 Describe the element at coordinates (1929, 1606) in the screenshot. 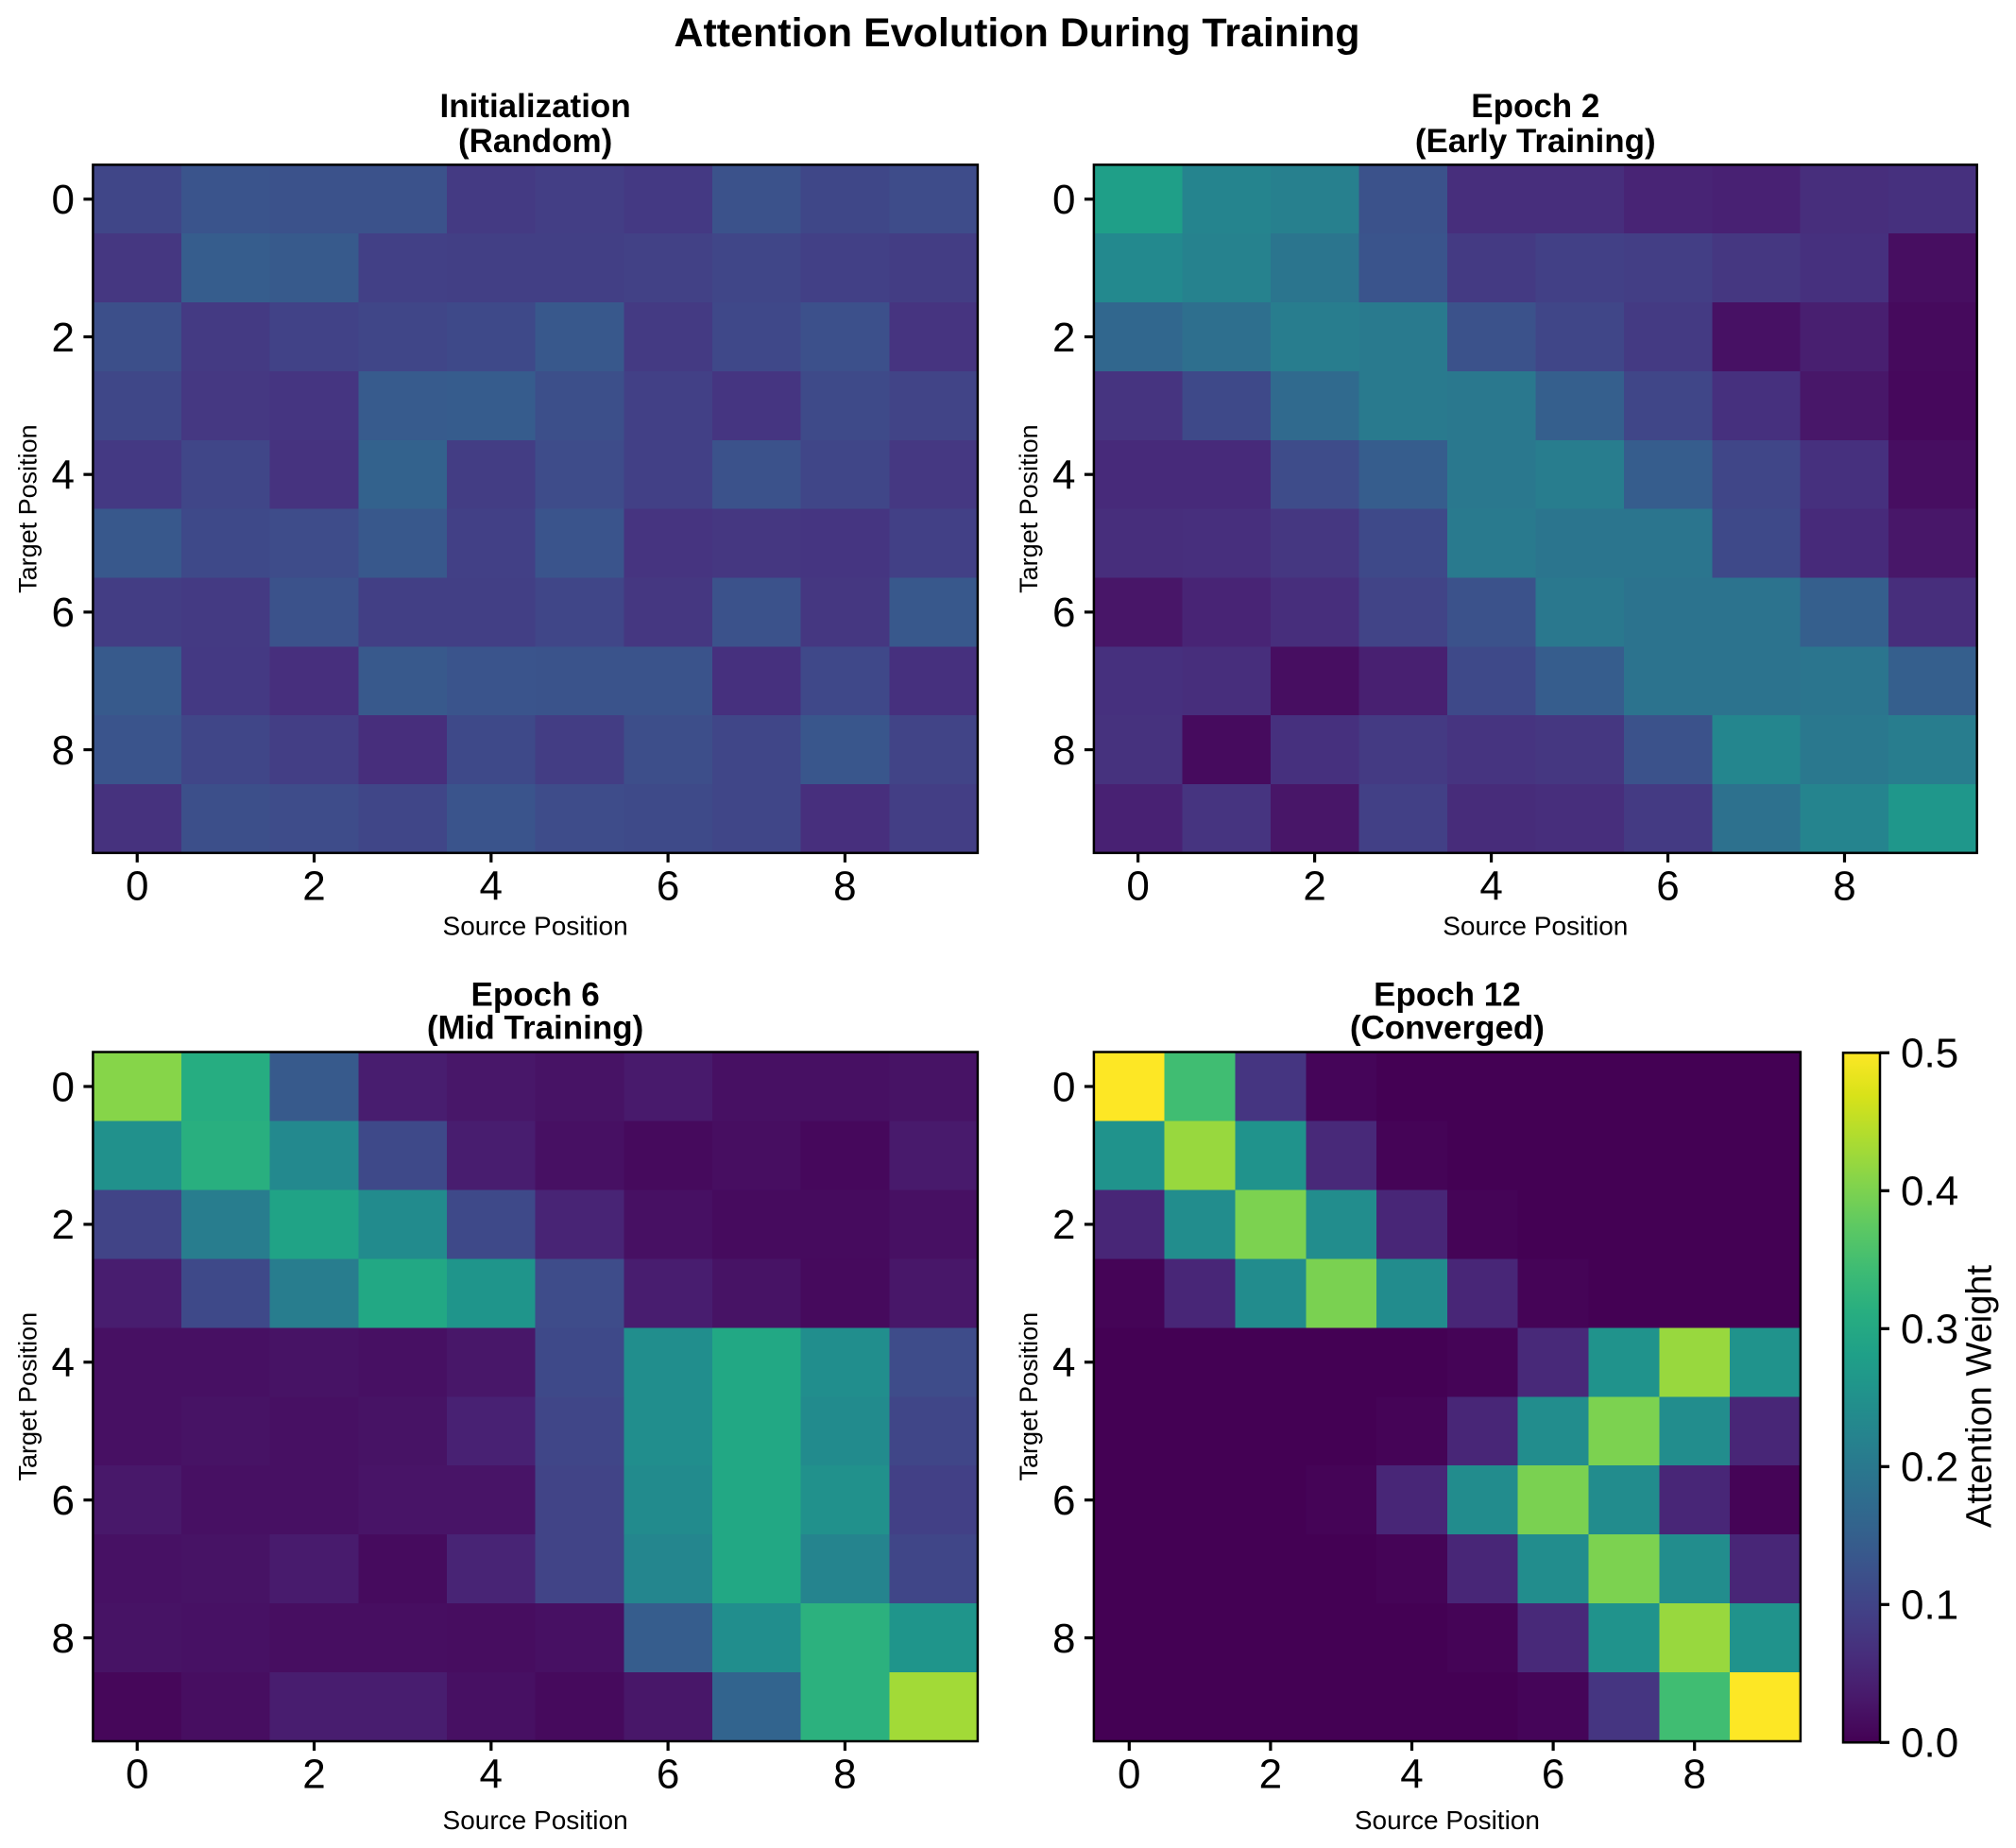

I see `svg-text: 0.1` at that location.